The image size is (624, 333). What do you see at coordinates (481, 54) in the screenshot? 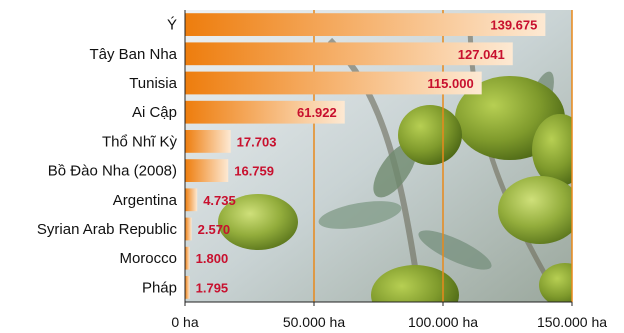
I see `value-label: 127.041` at bounding box center [481, 54].